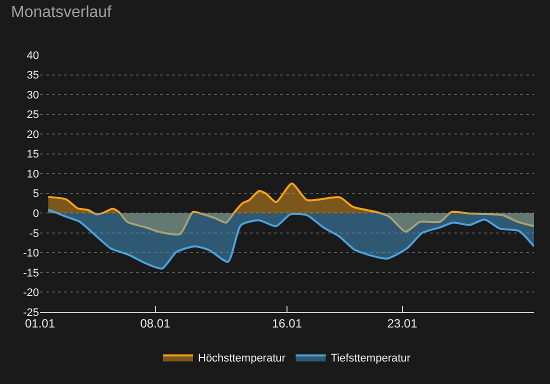 The width and height of the screenshot is (550, 384). I want to click on x-tick-label: 16.01, so click(287, 323).